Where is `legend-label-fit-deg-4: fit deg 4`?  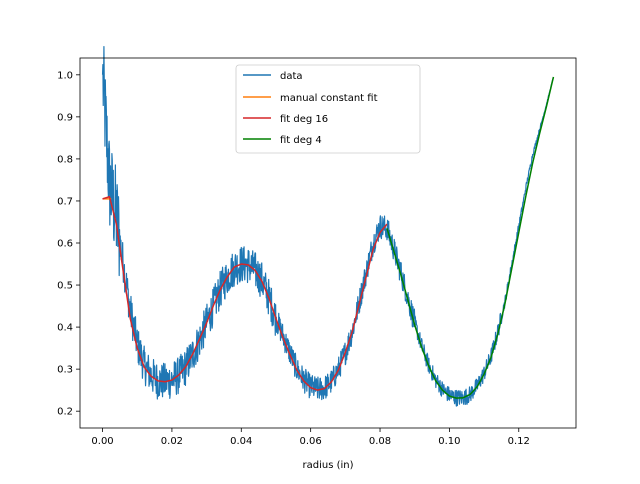 legend-label-fit-deg-4: fit deg 4 is located at coordinates (301, 140).